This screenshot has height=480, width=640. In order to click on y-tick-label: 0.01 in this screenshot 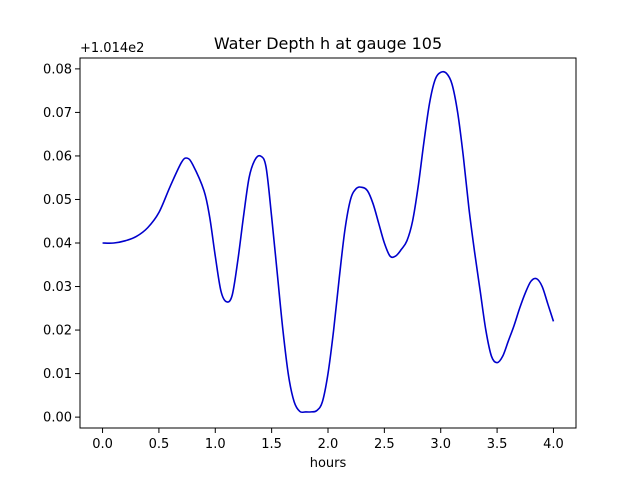, I will do `click(57, 374)`.